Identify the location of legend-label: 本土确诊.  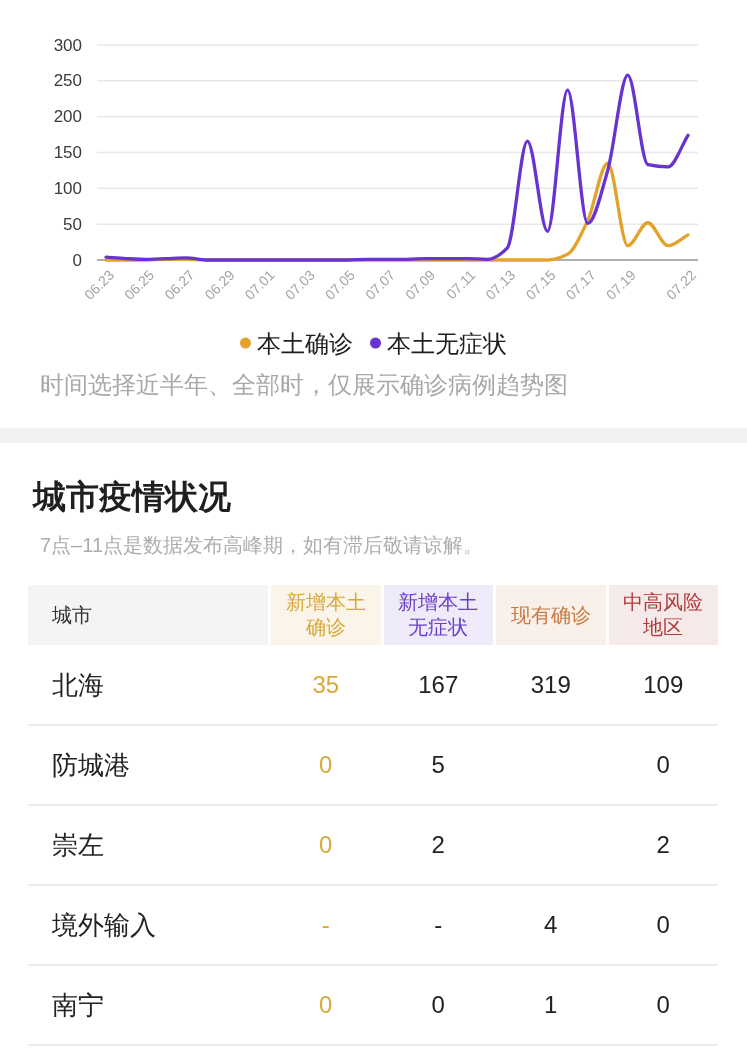
(305, 343).